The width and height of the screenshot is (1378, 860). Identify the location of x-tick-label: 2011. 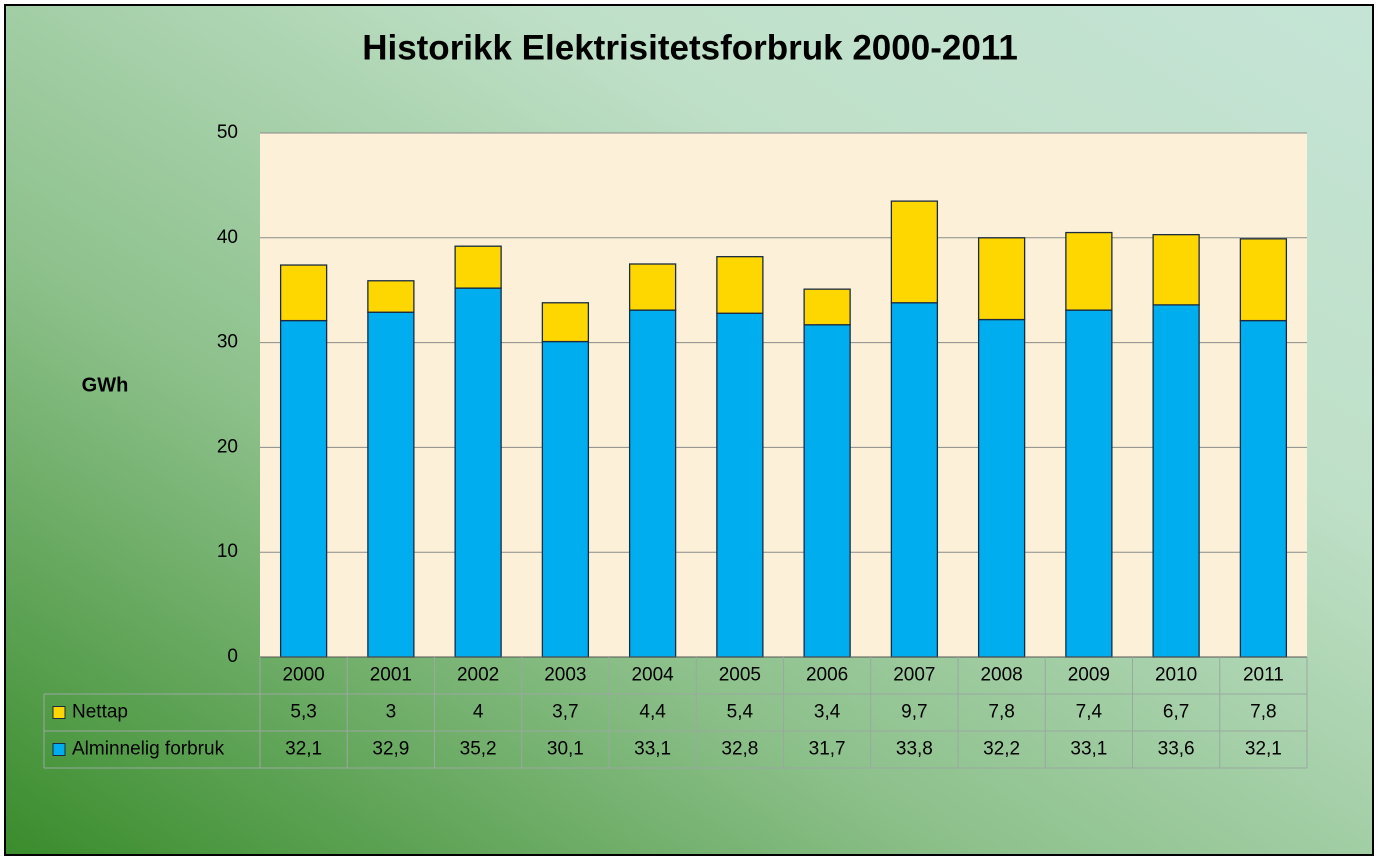
(1263, 675).